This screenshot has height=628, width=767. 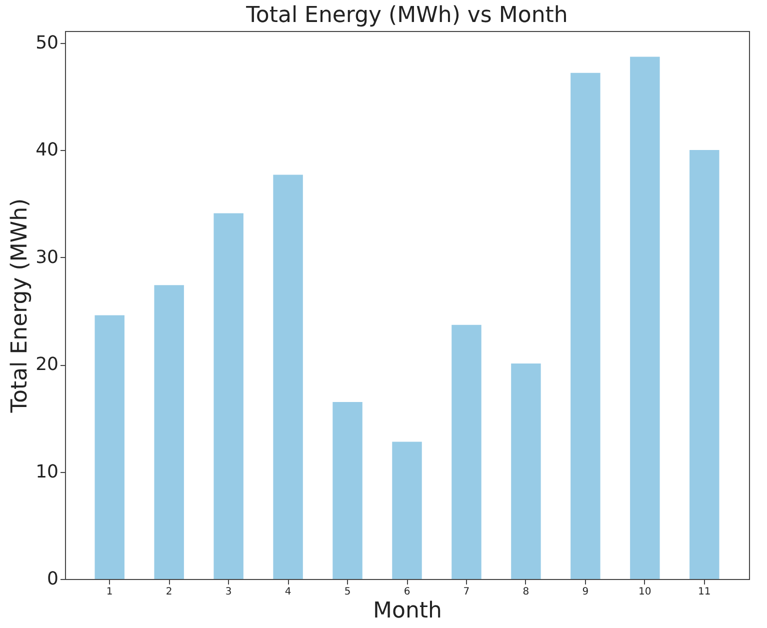 What do you see at coordinates (169, 592) in the screenshot?
I see `x-tick-label: 2` at bounding box center [169, 592].